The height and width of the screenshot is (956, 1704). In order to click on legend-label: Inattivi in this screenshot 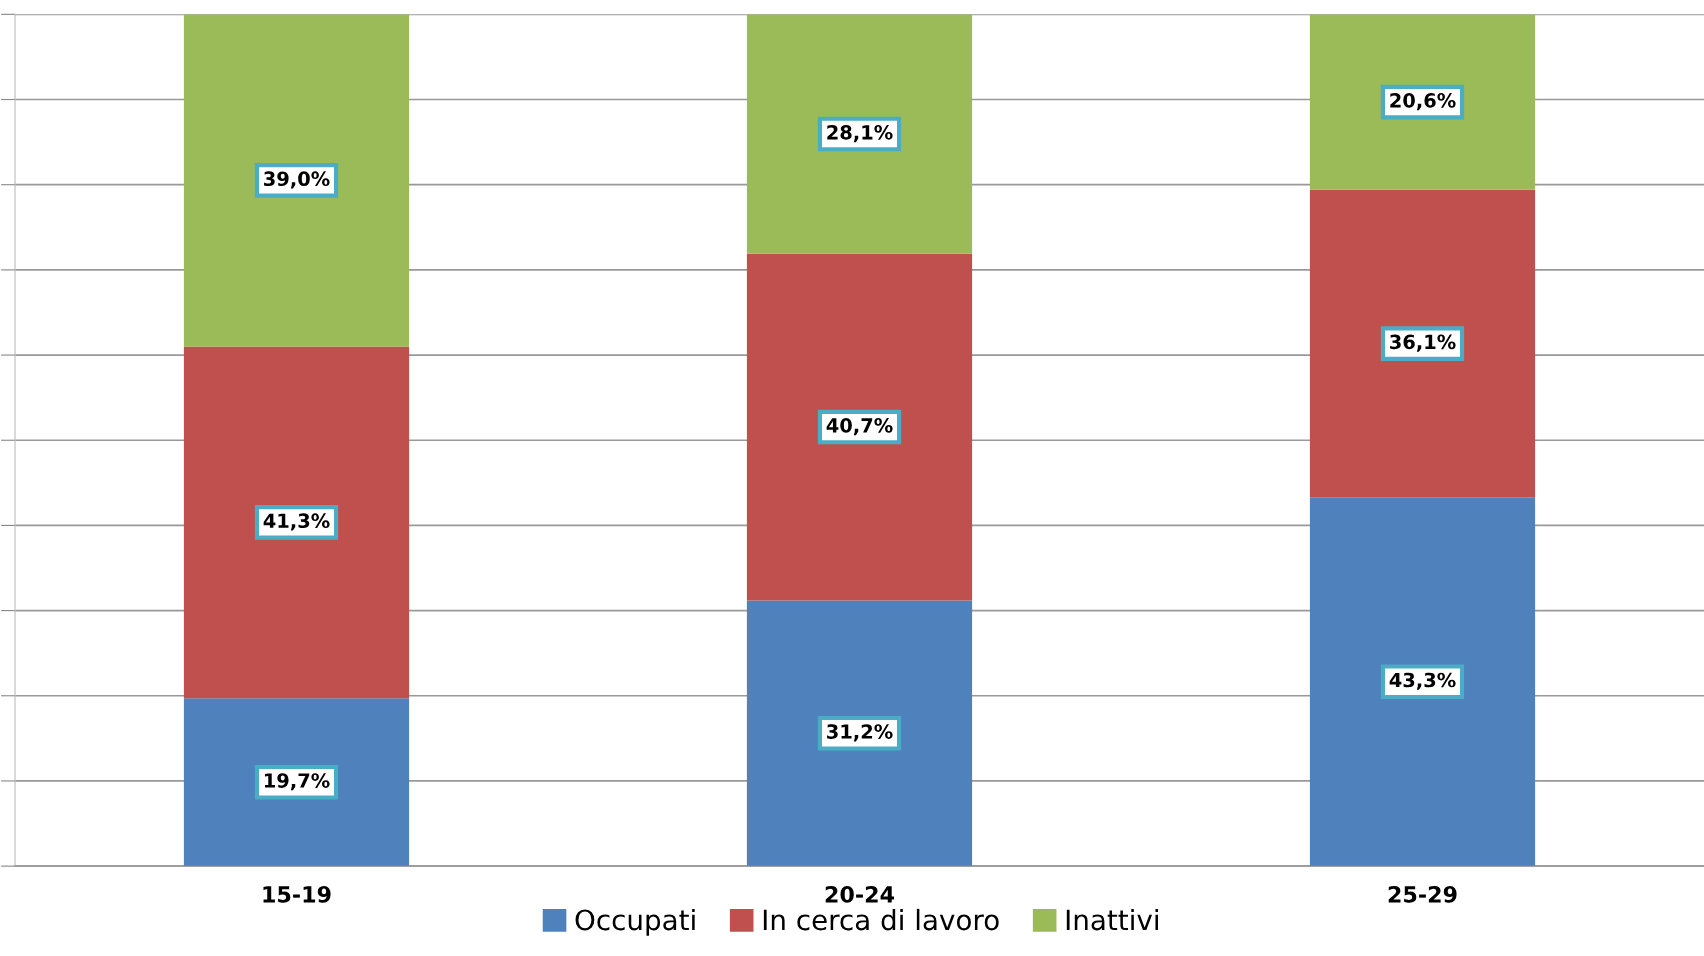, I will do `click(1112, 919)`.